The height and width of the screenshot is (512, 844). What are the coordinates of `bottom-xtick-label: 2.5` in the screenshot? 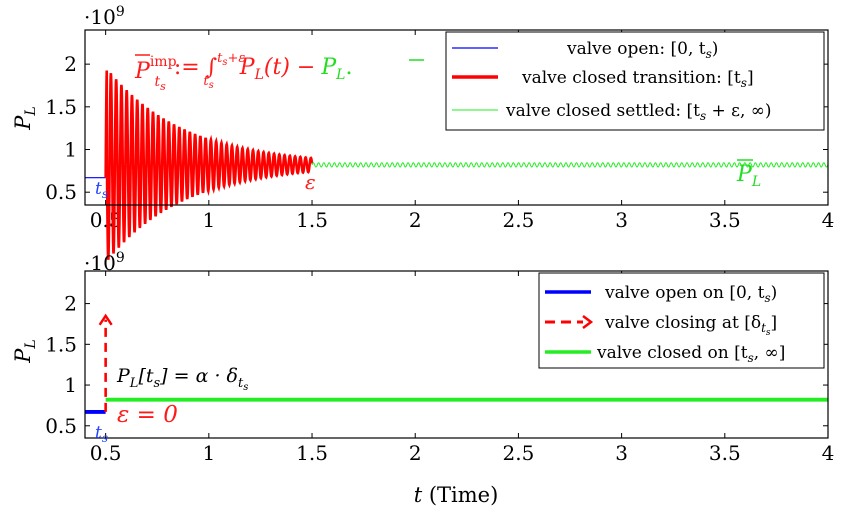 It's located at (519, 453).